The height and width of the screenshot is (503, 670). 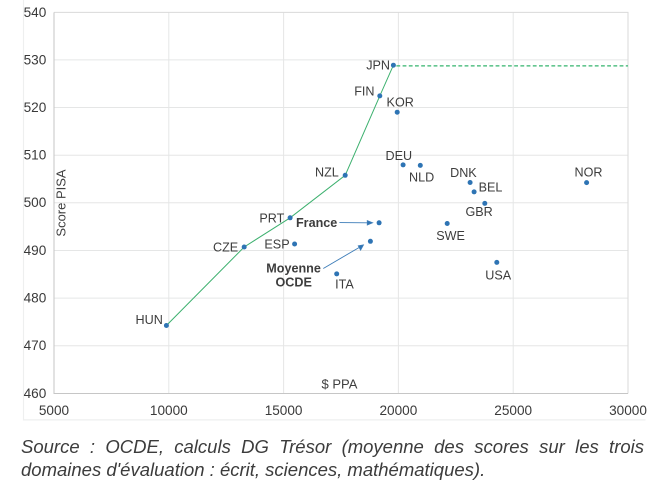 I want to click on svg-text: USA, so click(x=498, y=275).